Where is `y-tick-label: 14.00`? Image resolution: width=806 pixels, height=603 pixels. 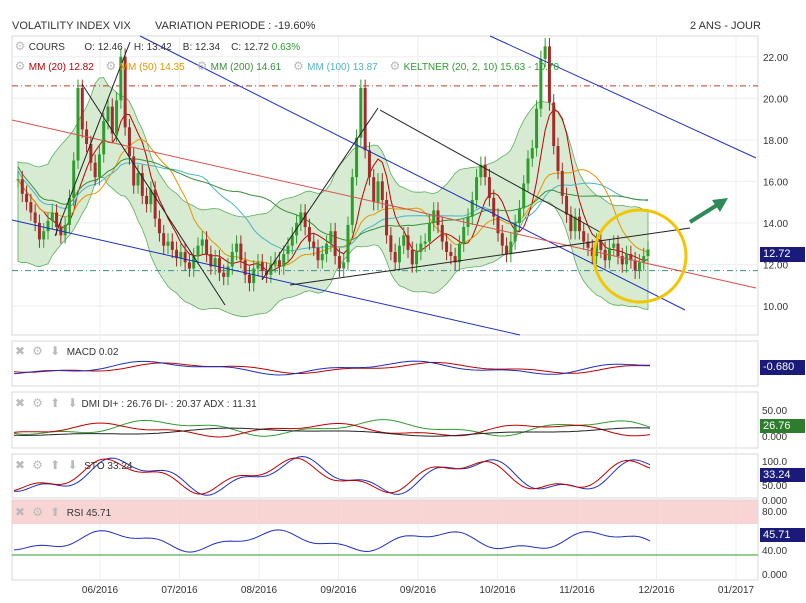
y-tick-label: 14.00 is located at coordinates (775, 224).